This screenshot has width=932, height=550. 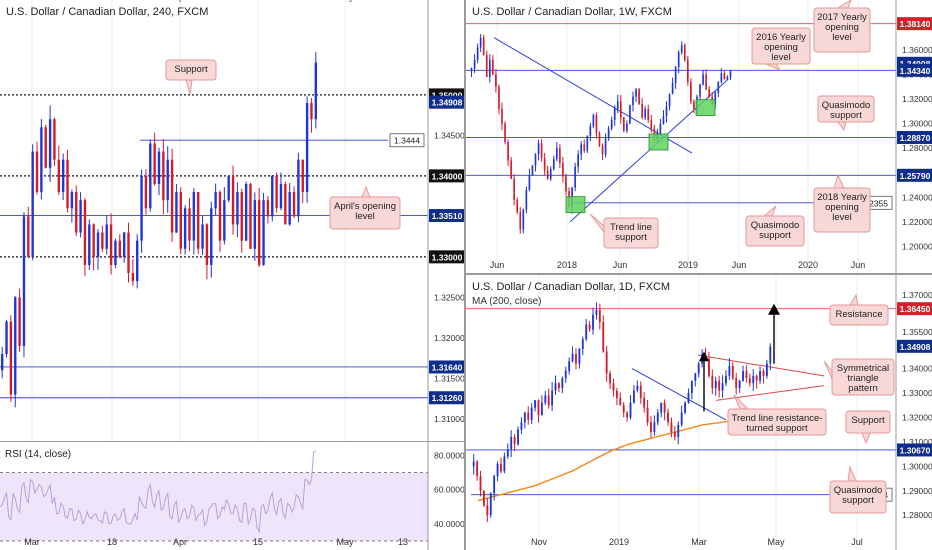 I want to click on h4-level-1-34908-tag-text: 1.34908, so click(x=447, y=103).